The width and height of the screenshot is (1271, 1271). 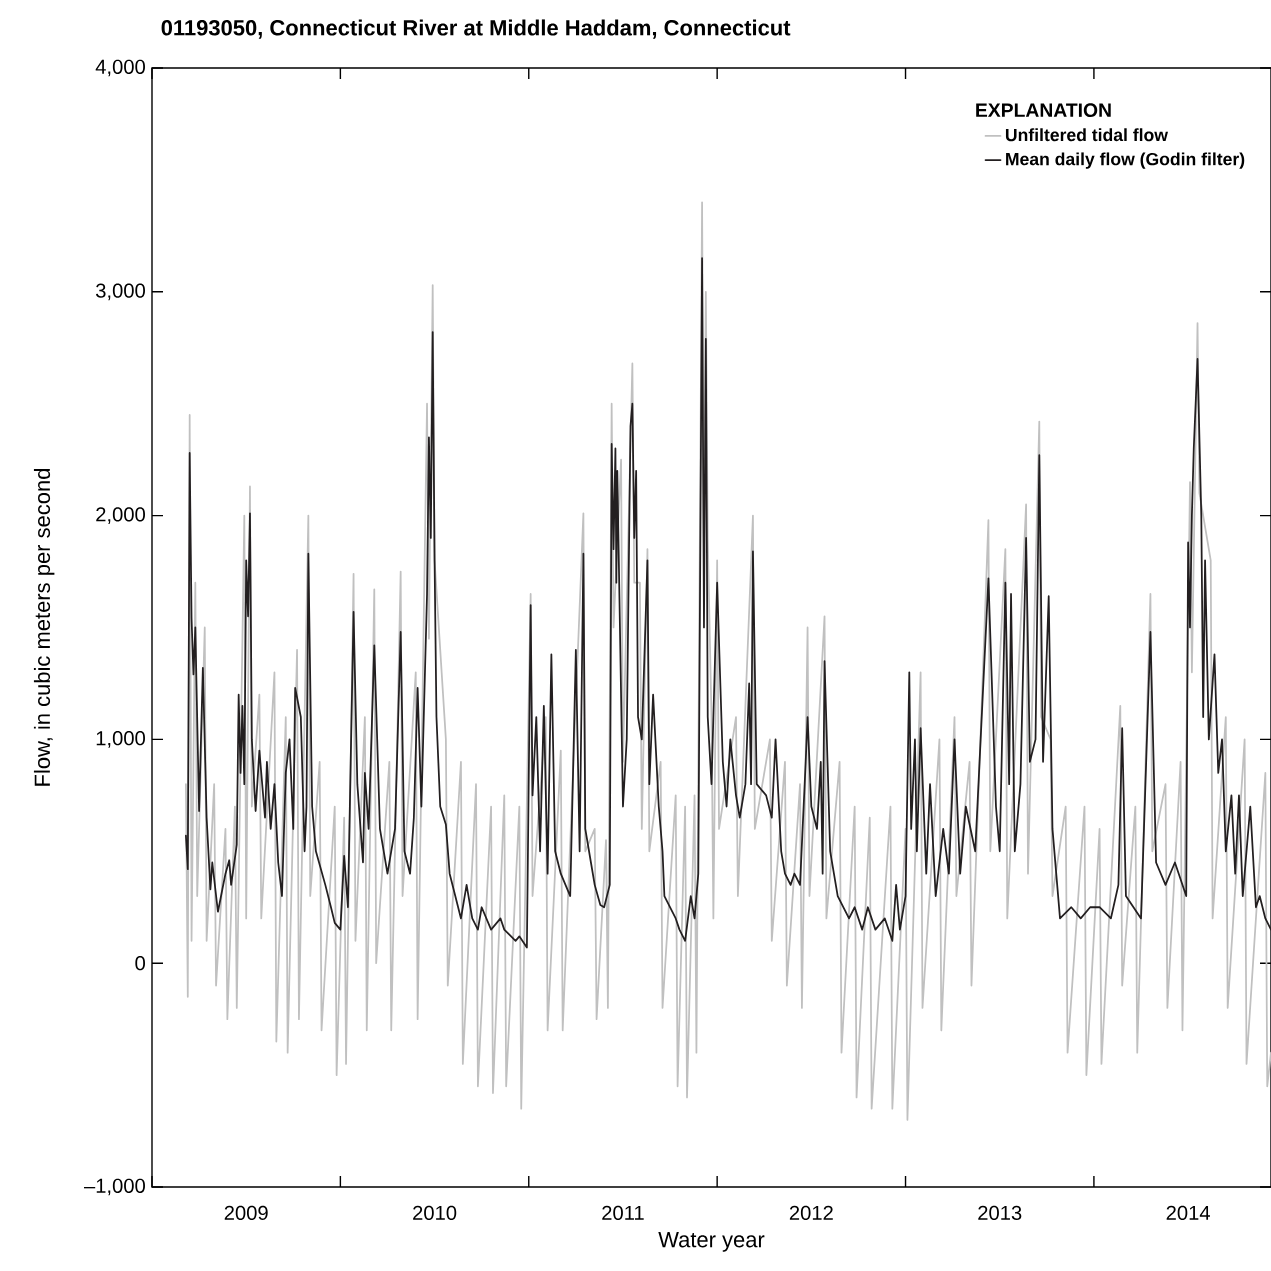 What do you see at coordinates (1043, 110) in the screenshot?
I see `legend-title: EXPLANATION` at bounding box center [1043, 110].